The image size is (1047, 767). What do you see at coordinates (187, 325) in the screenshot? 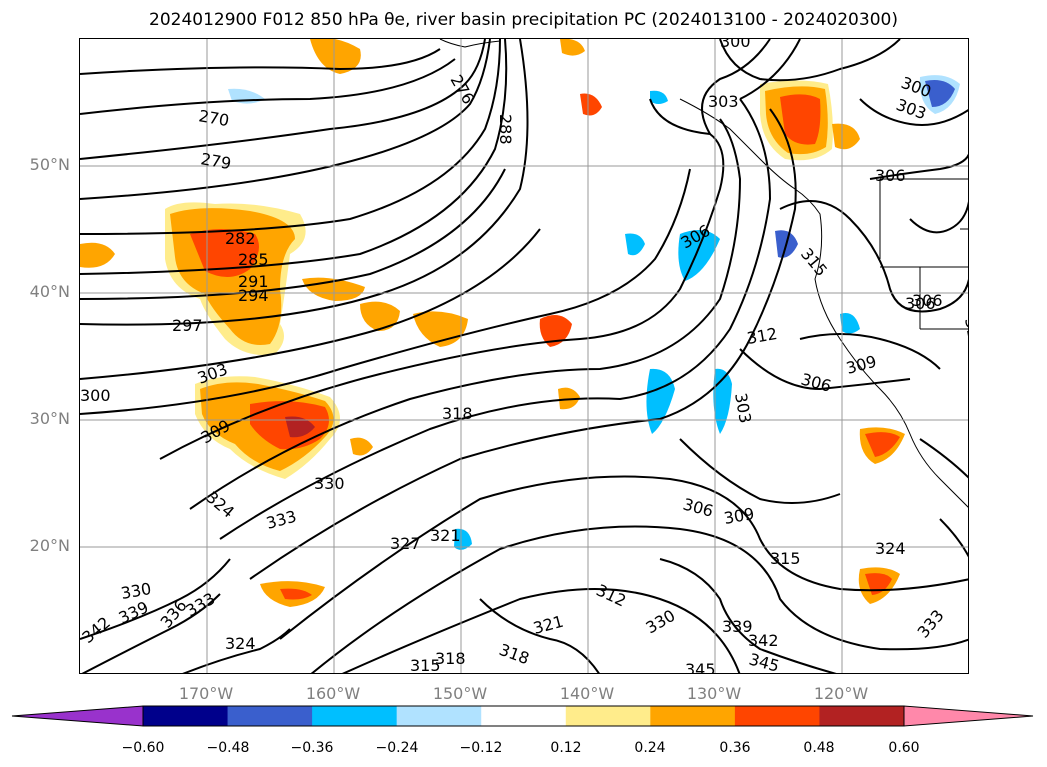
I see `contour-label: 297` at bounding box center [187, 325].